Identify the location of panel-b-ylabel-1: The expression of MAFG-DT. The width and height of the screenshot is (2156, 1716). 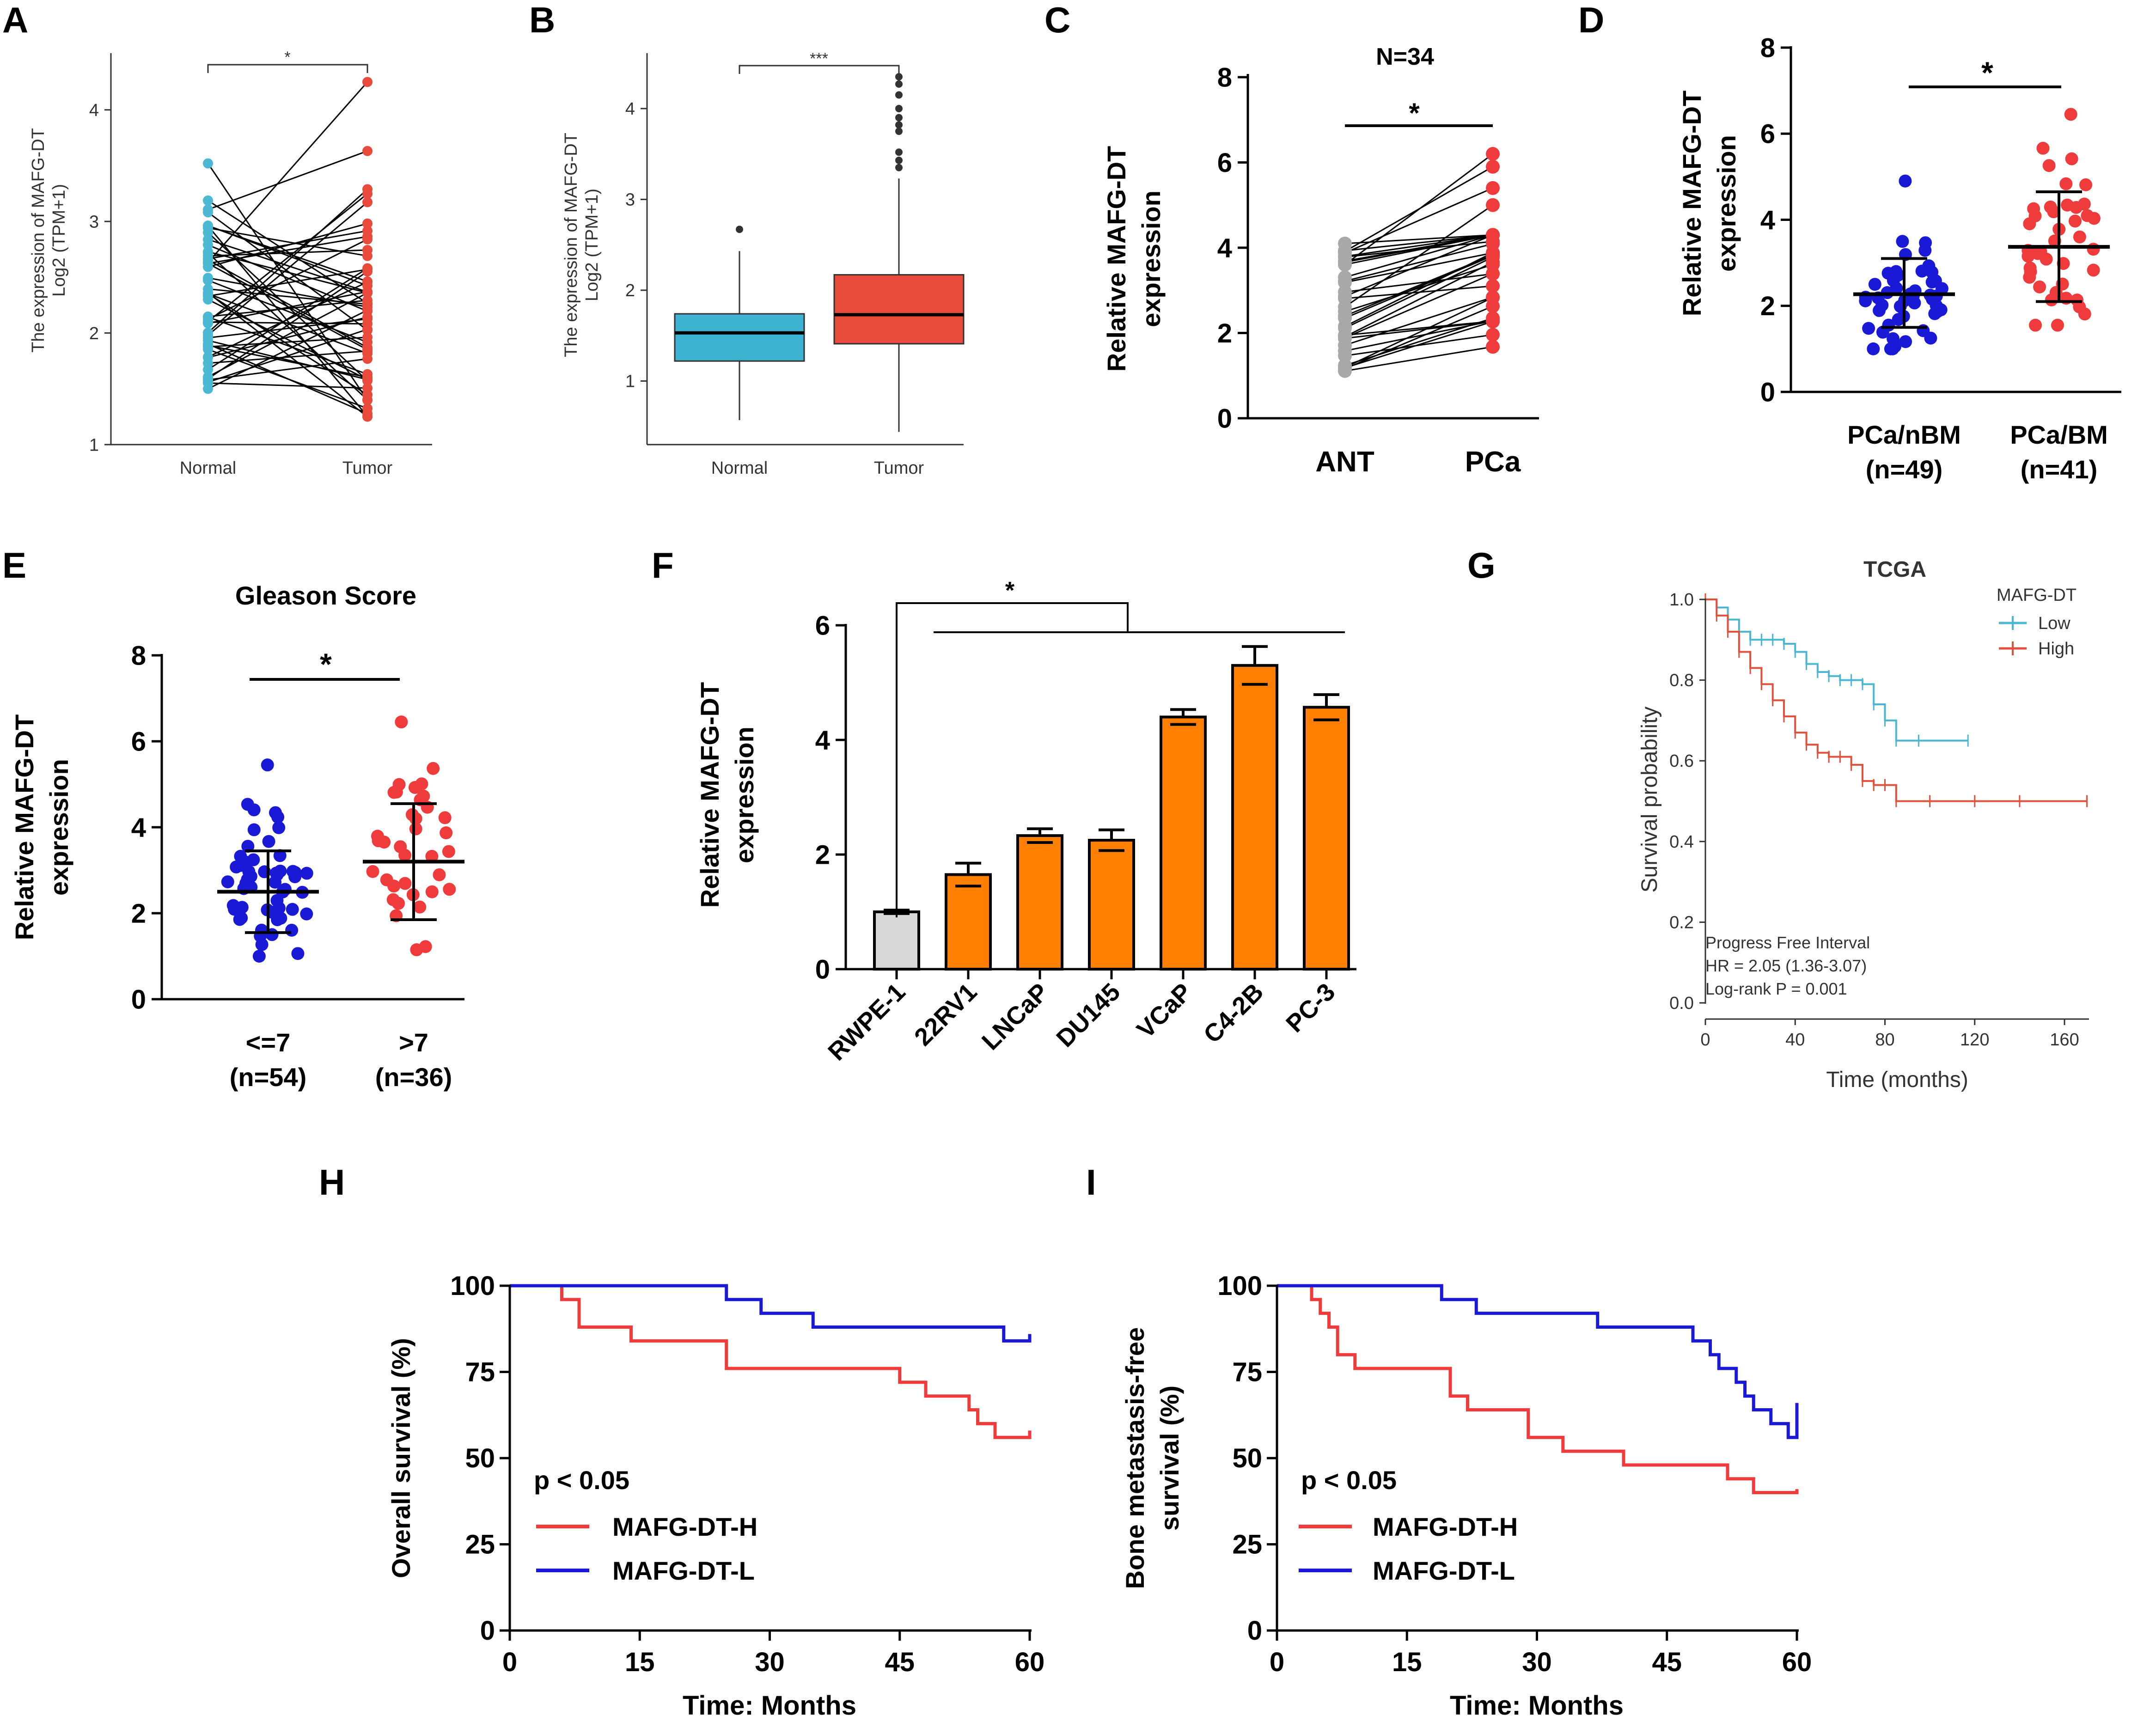
(571, 245).